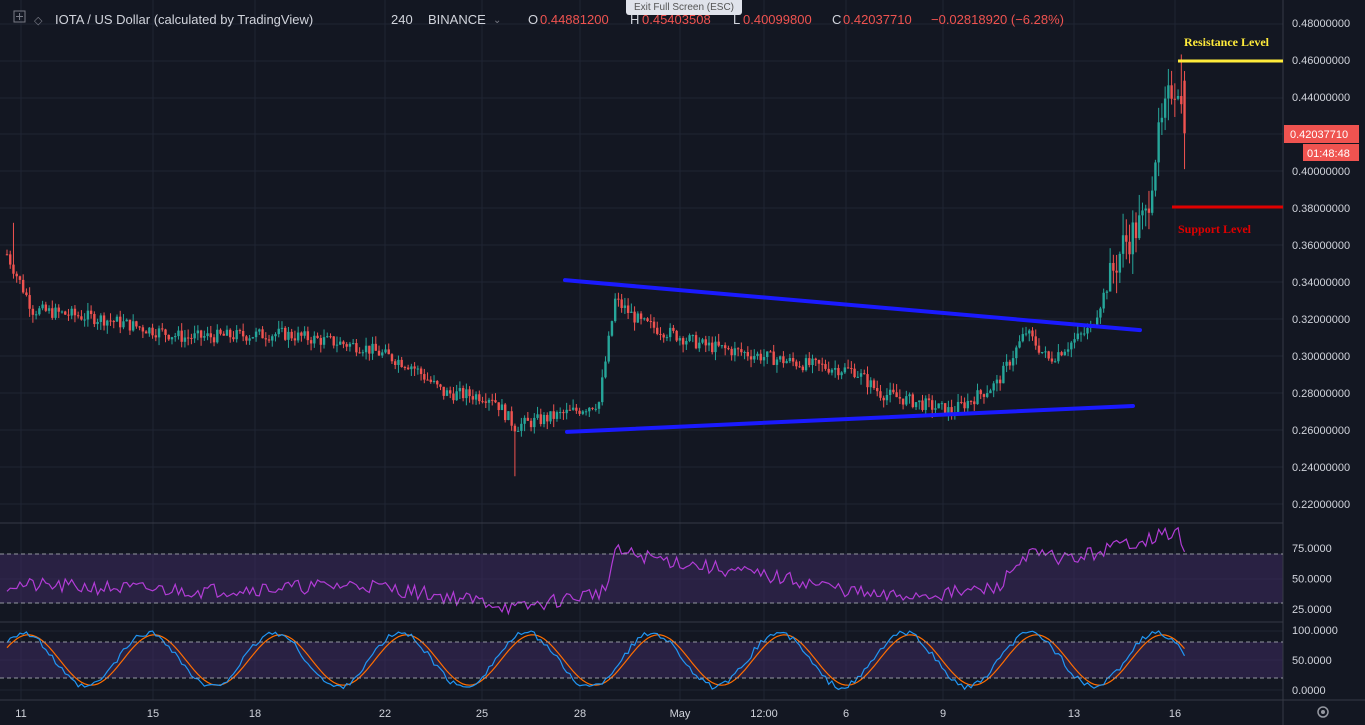  Describe the element at coordinates (1321, 61) in the screenshot. I see `price-tick-label: 0.46000000` at that location.